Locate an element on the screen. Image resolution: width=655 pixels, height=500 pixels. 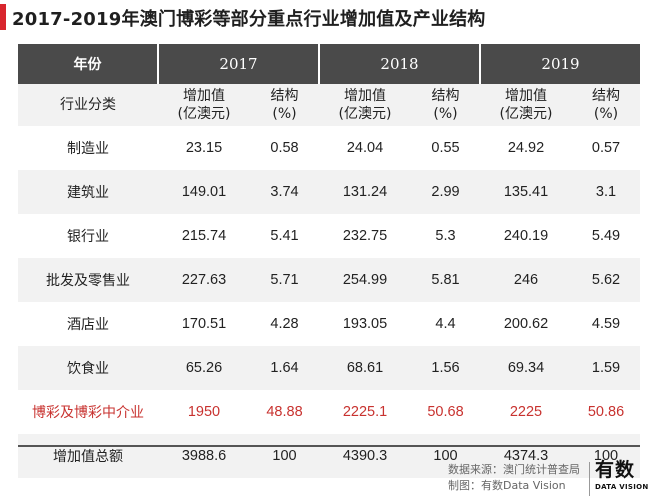
share-cell: 5.41 is located at coordinates (284, 236).